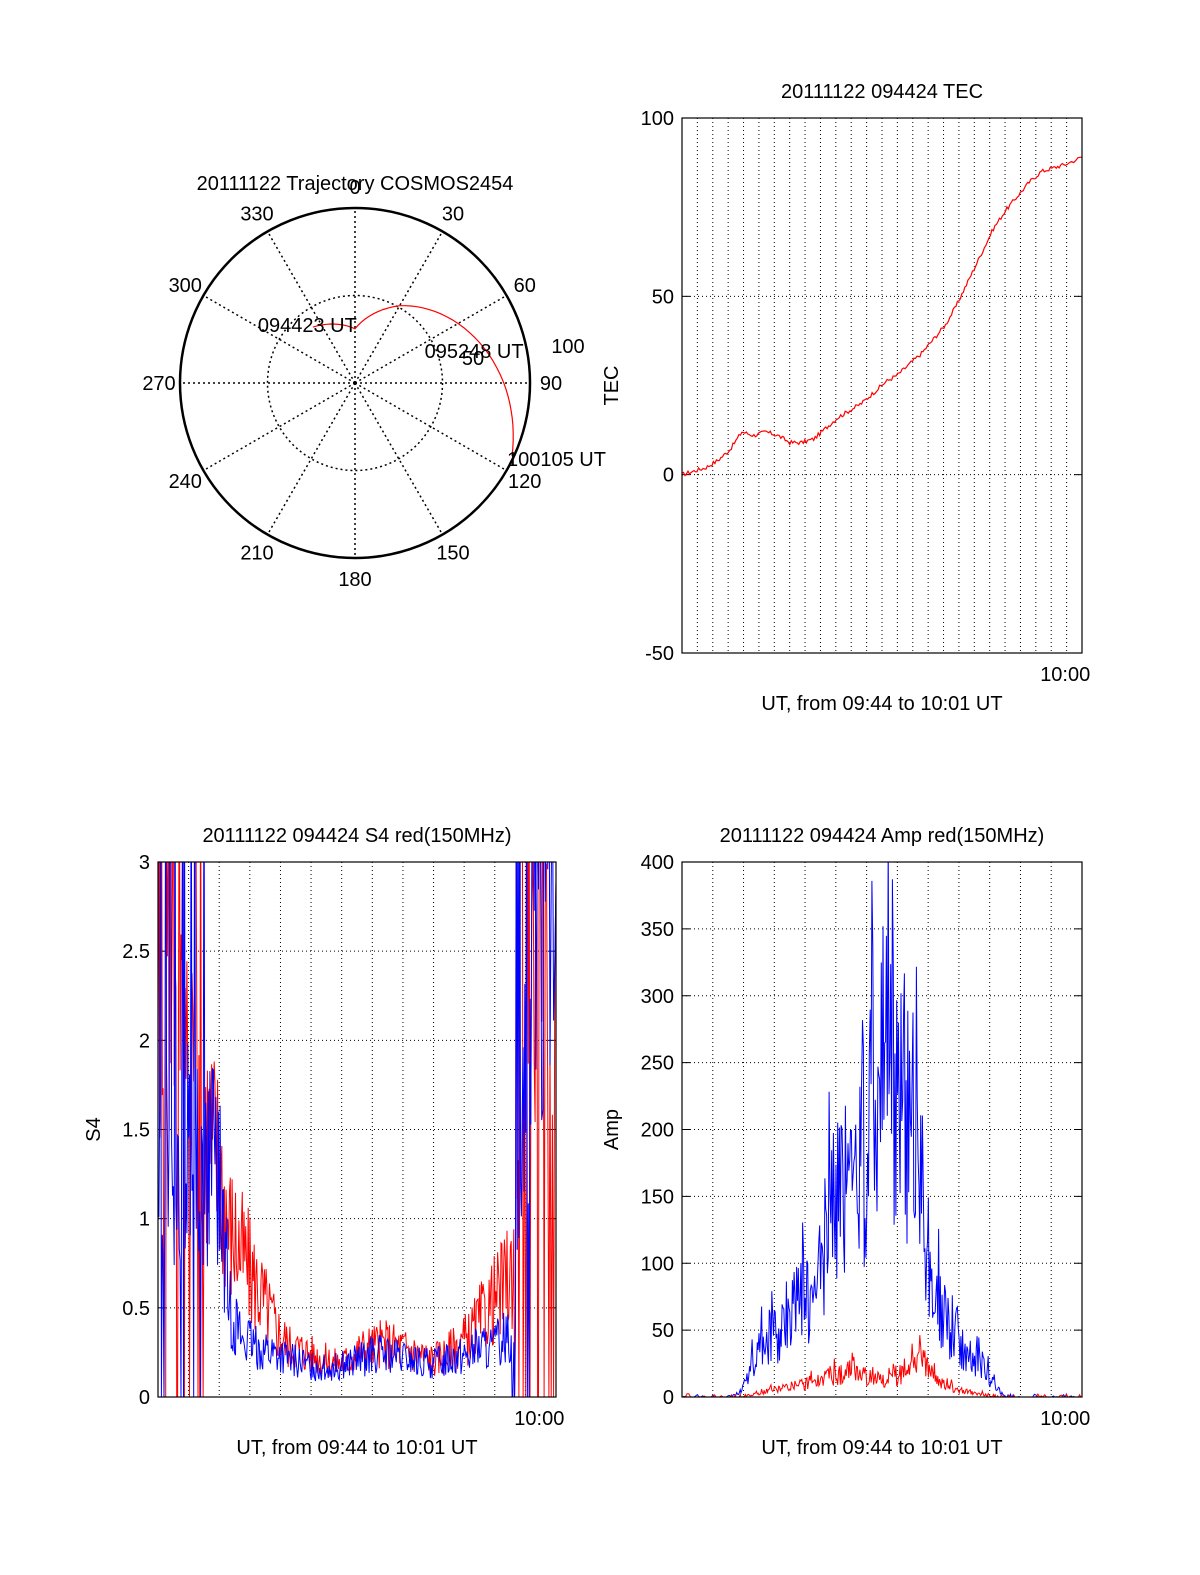 This screenshot has height=1575, width=1200. I want to click on polar-angle-label: 330, so click(256, 214).